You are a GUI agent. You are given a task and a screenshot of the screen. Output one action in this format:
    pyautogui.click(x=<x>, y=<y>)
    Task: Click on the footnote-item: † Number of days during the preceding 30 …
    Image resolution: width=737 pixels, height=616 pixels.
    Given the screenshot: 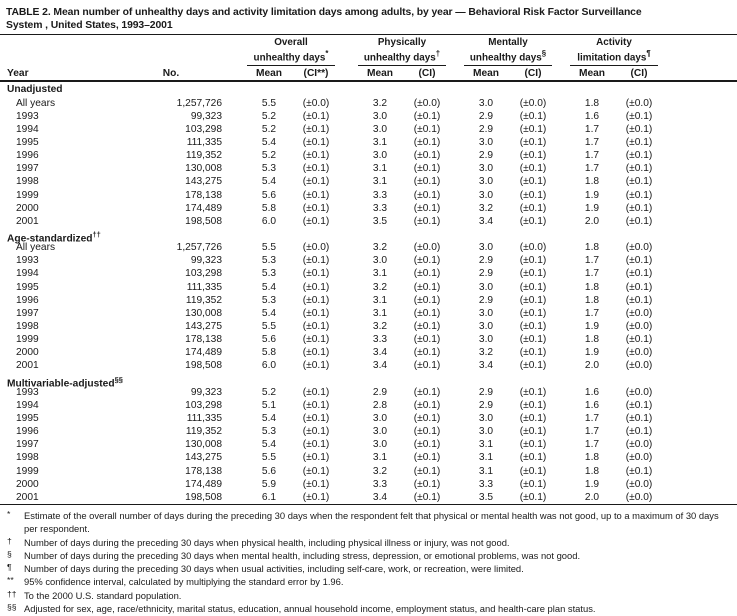 What is the action you would take?
    pyautogui.click(x=369, y=542)
    